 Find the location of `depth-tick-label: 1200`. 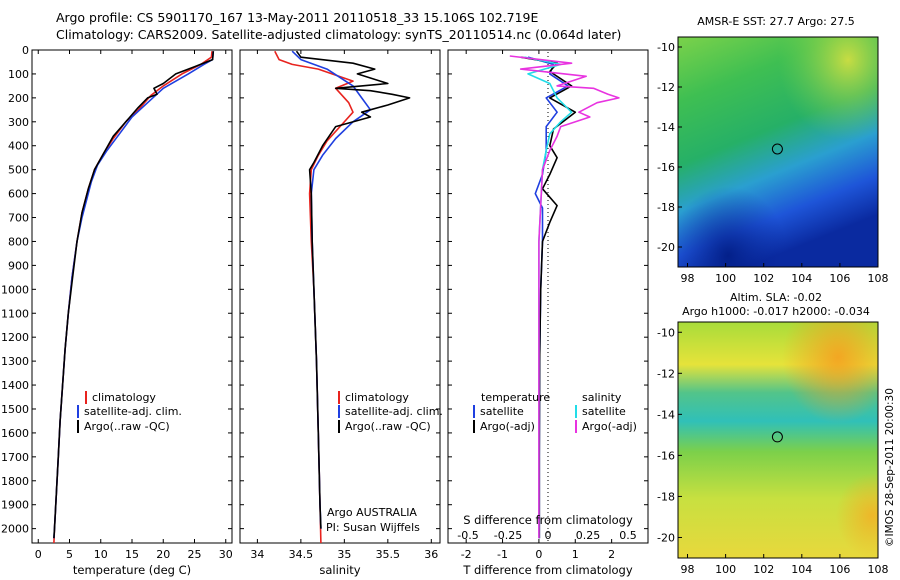

depth-tick-label: 1200 is located at coordinates (15, 337).